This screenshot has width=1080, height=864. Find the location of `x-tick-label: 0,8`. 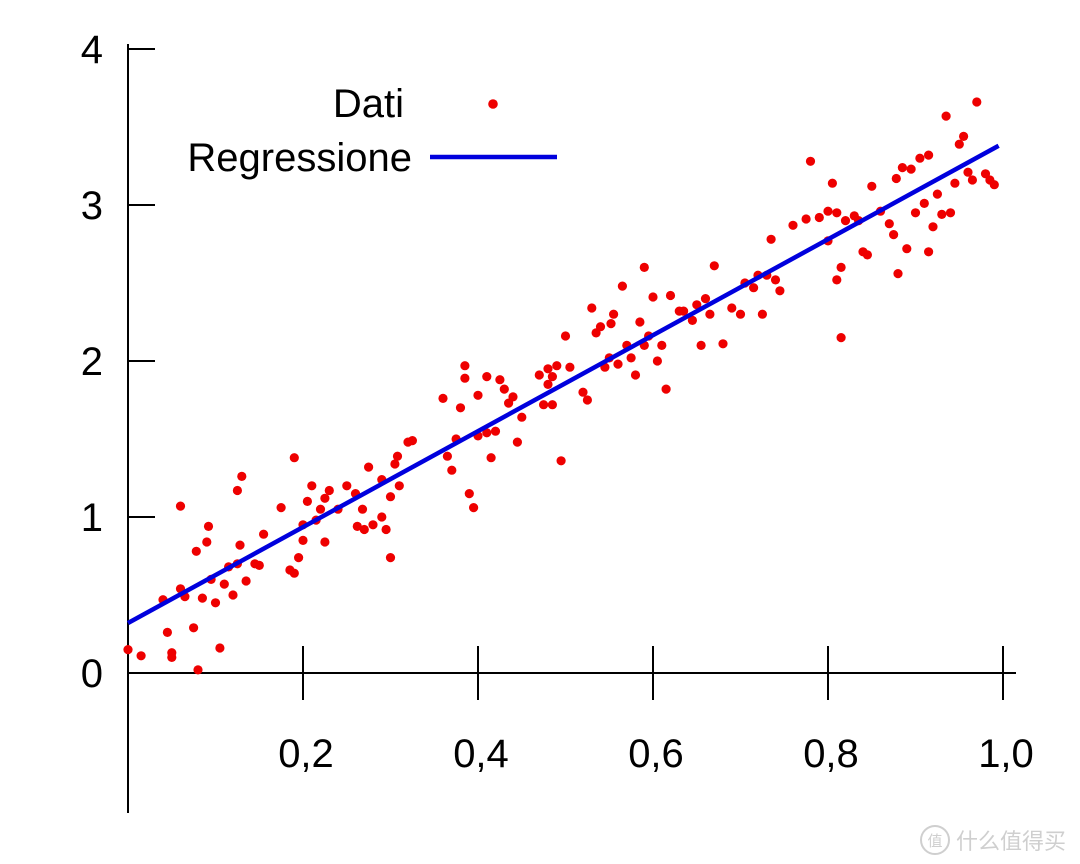

x-tick-label: 0,8 is located at coordinates (831, 754).